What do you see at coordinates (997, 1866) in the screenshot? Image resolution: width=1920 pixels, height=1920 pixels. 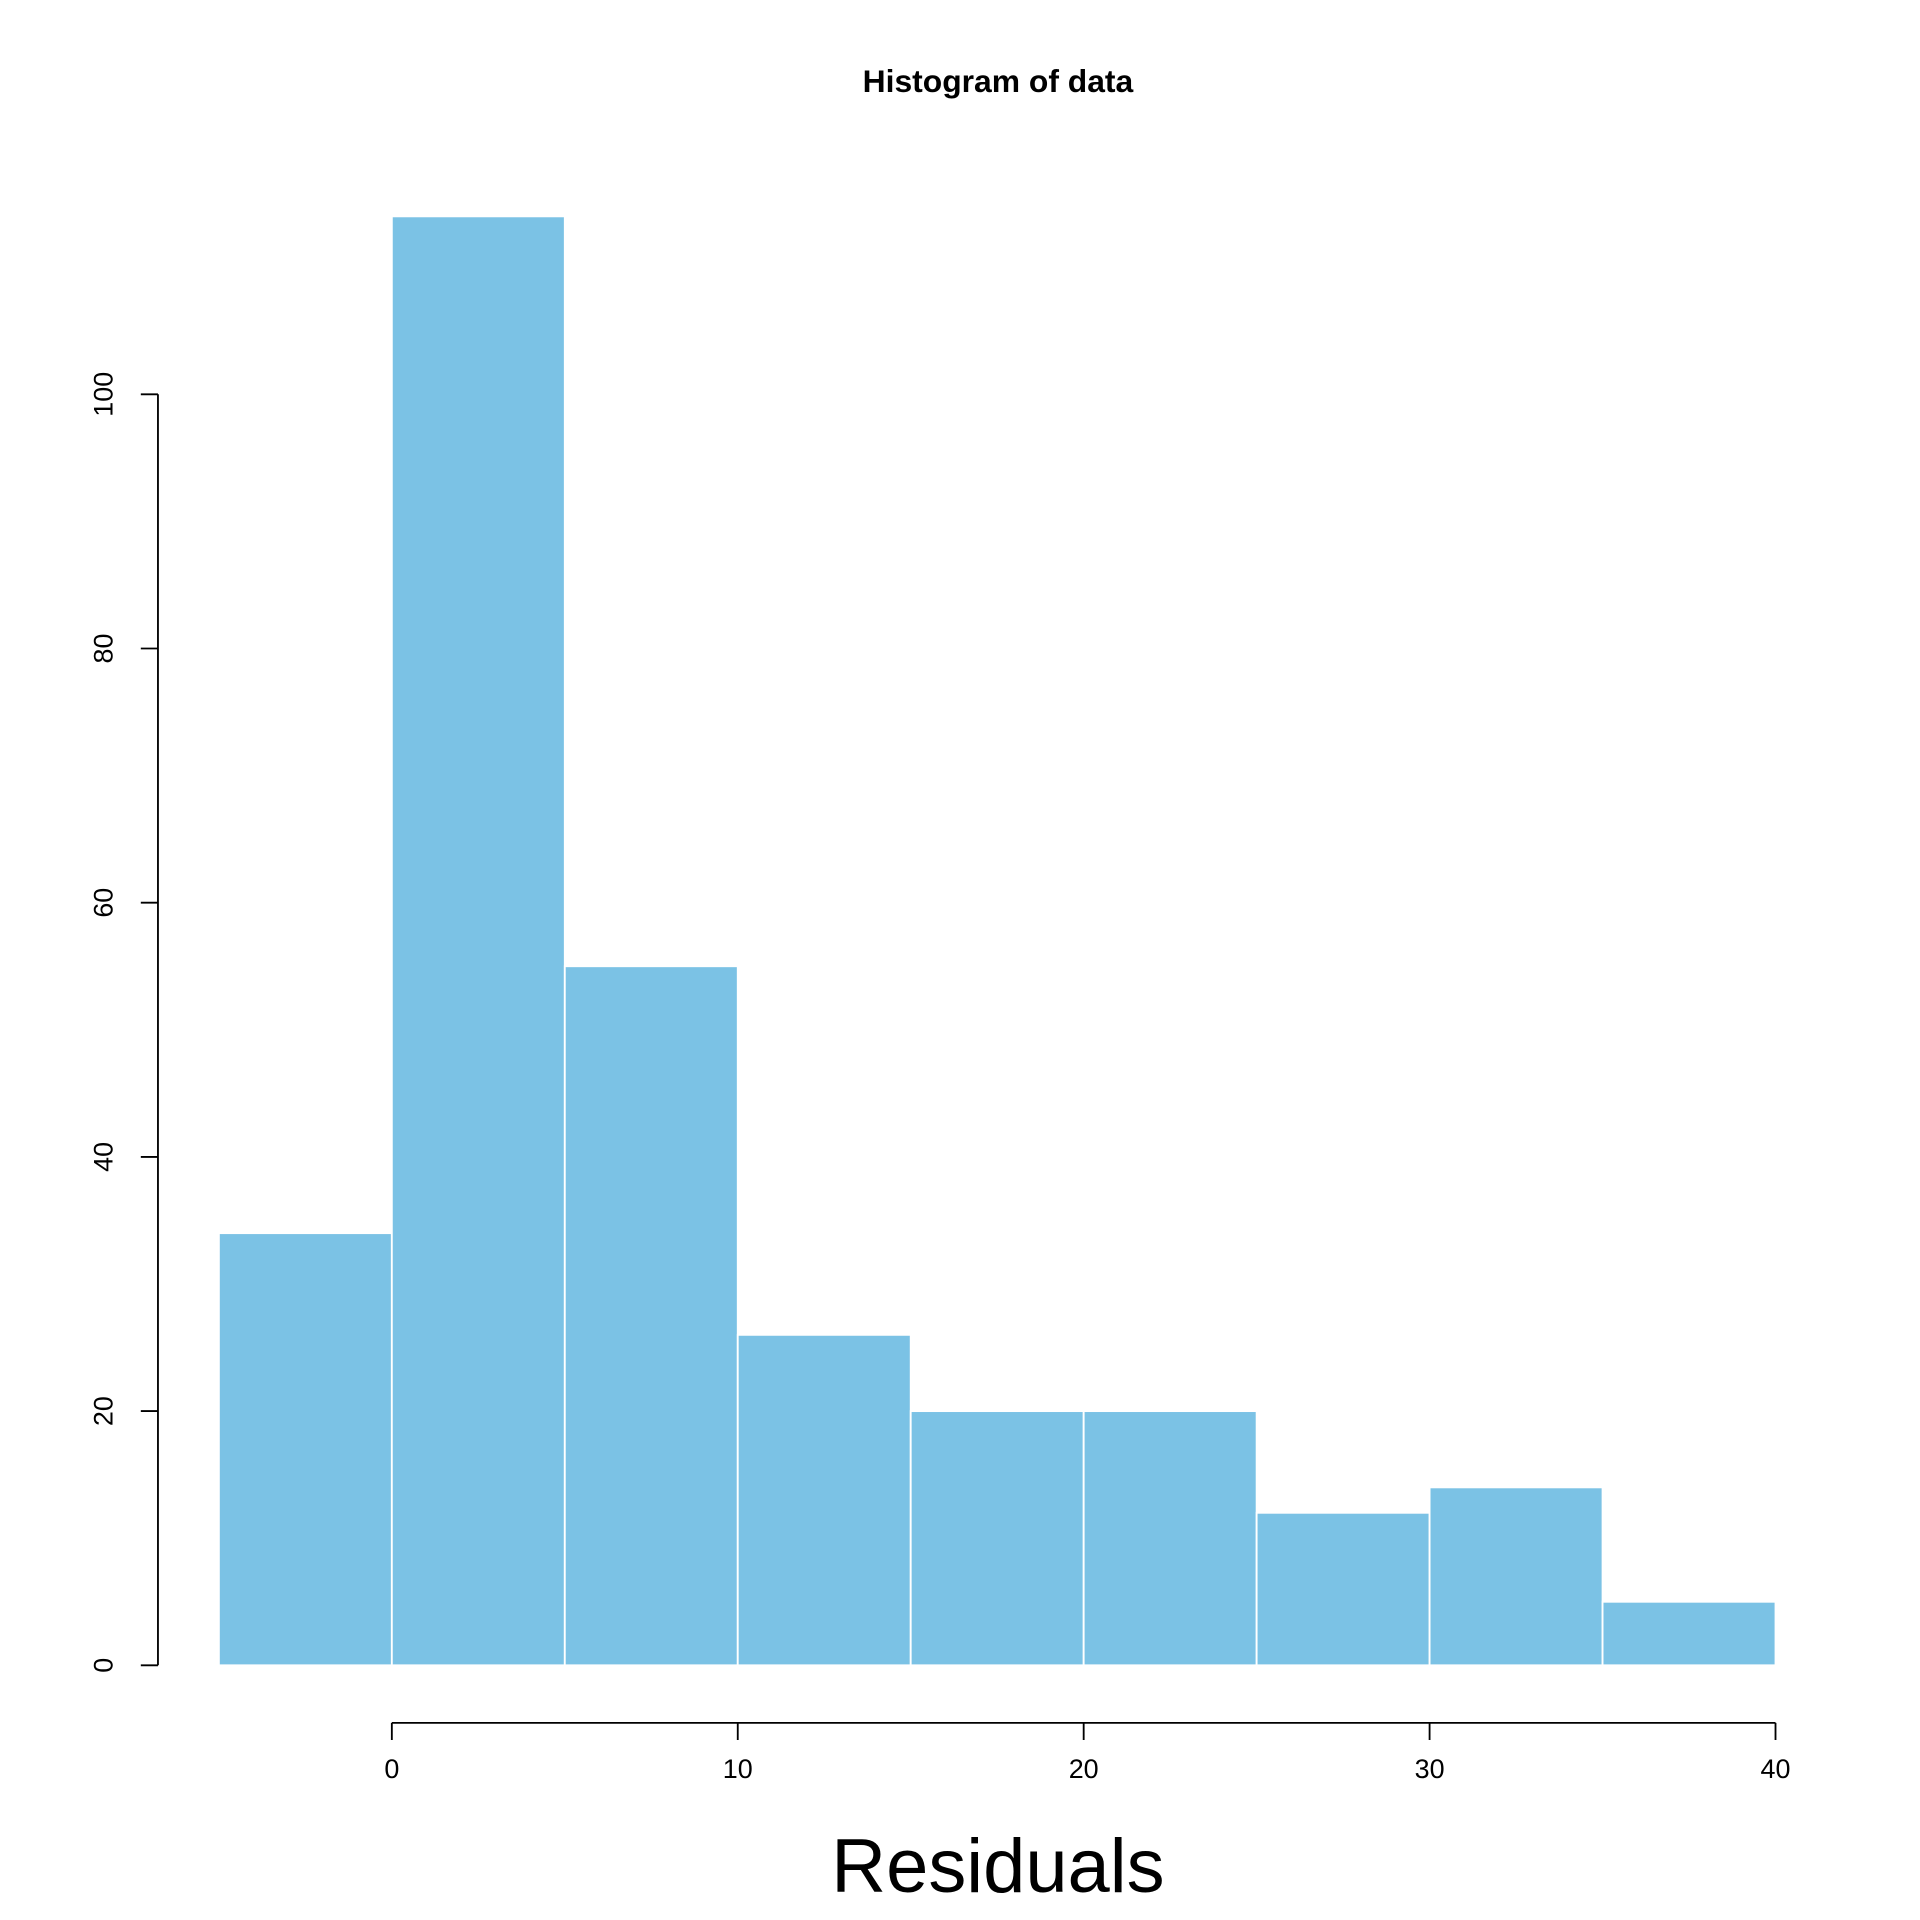 I see `x-axis-label: Residuals` at bounding box center [997, 1866].